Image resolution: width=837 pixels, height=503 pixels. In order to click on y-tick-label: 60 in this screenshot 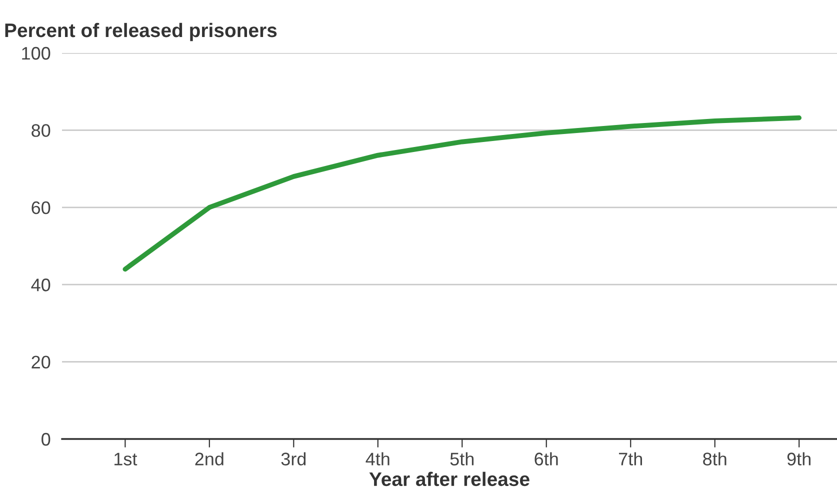, I will do `click(41, 207)`.